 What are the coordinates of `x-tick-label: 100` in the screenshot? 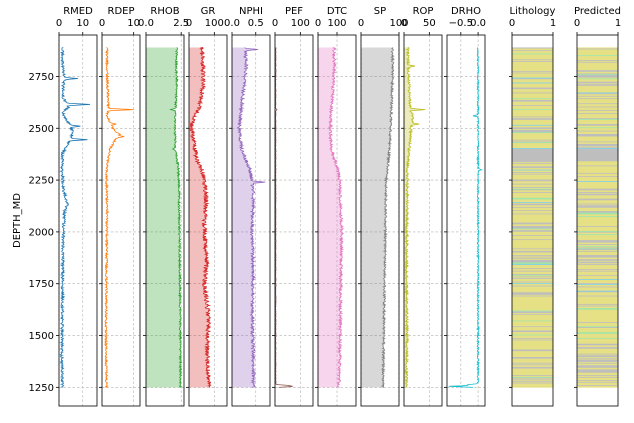 It's located at (300, 23).